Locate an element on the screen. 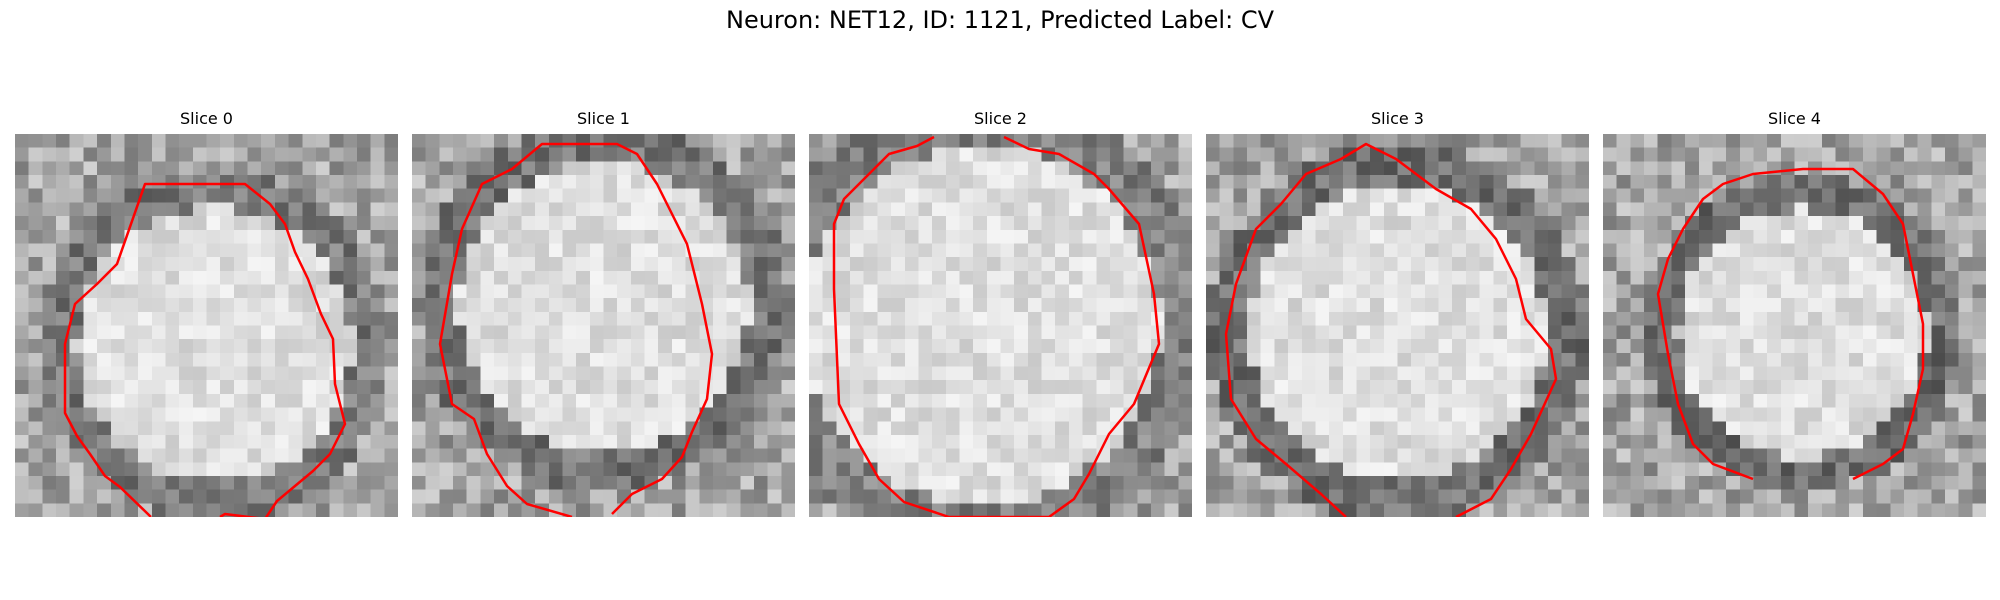  slice-panel-3: Slice 3 is located at coordinates (1397, 312).